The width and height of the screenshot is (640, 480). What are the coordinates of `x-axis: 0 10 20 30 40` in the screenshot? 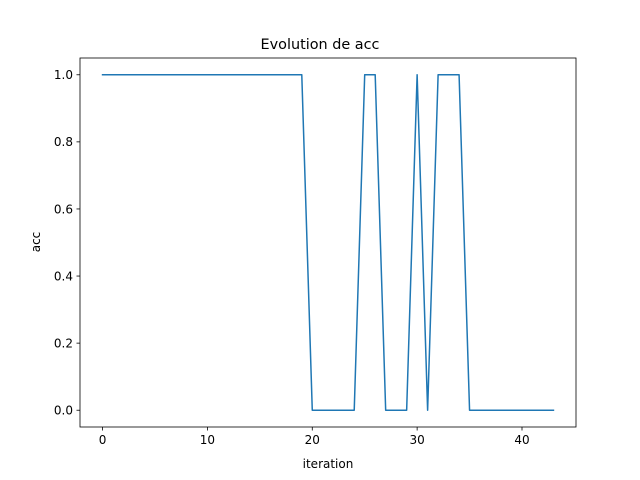 It's located at (314, 437).